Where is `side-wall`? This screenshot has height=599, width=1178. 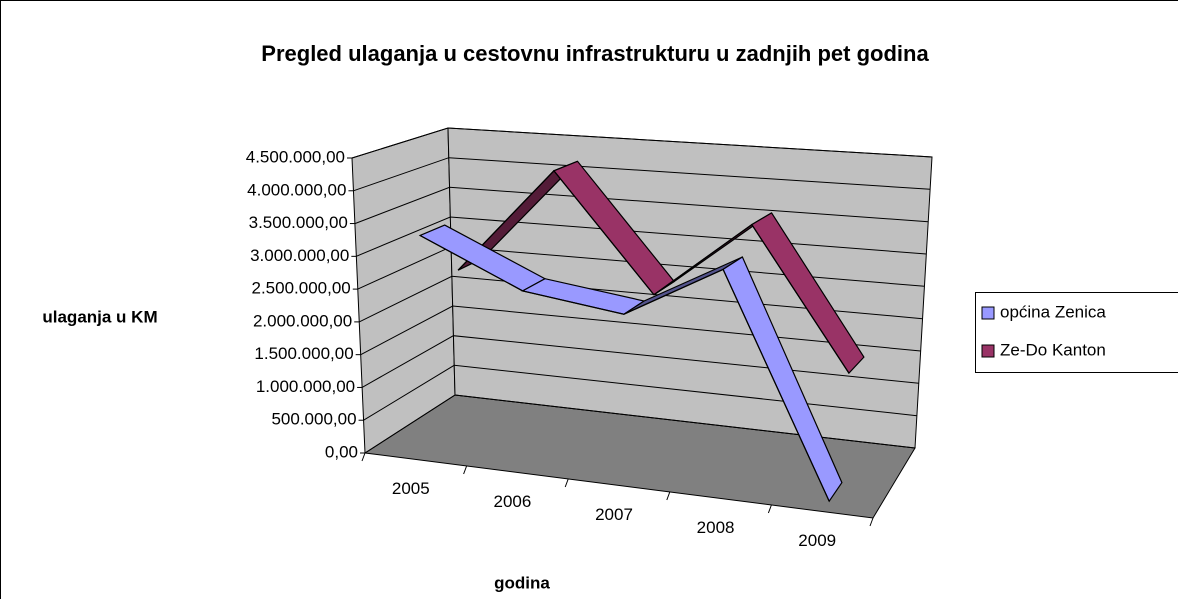
side-wall is located at coordinates (403, 290).